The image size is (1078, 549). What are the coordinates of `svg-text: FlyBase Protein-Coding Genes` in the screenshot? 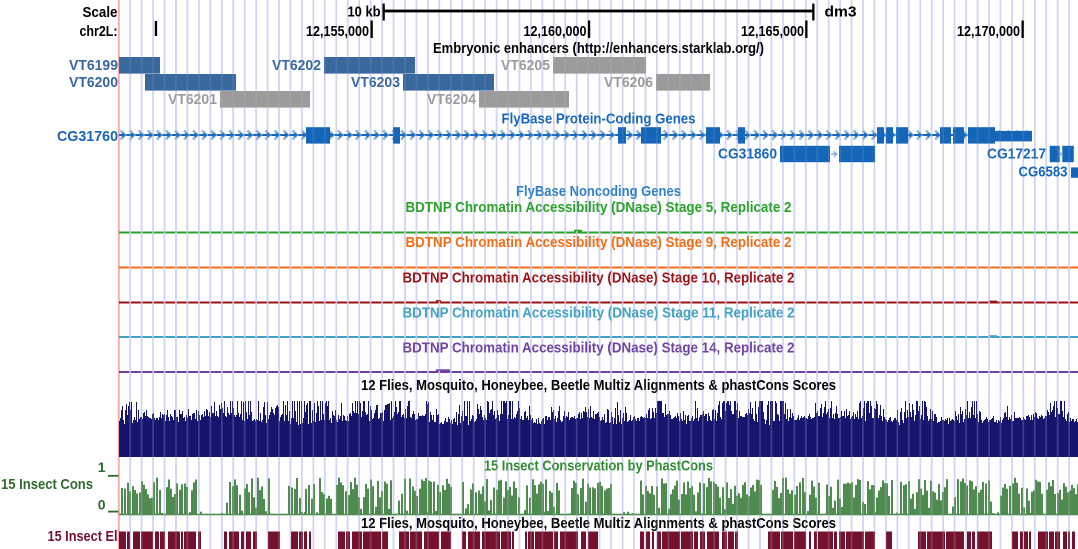 It's located at (599, 119).